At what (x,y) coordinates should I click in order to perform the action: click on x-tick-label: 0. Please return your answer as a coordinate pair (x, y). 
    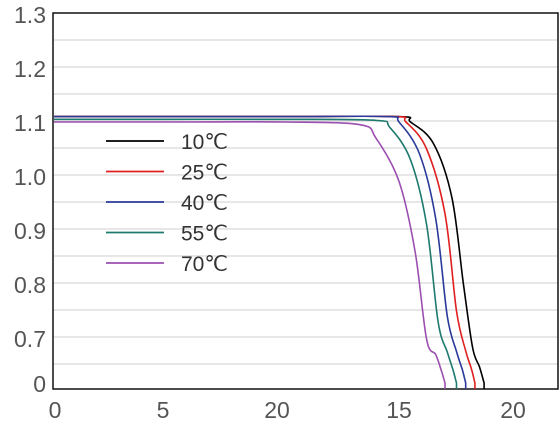
    Looking at the image, I should click on (55, 409).